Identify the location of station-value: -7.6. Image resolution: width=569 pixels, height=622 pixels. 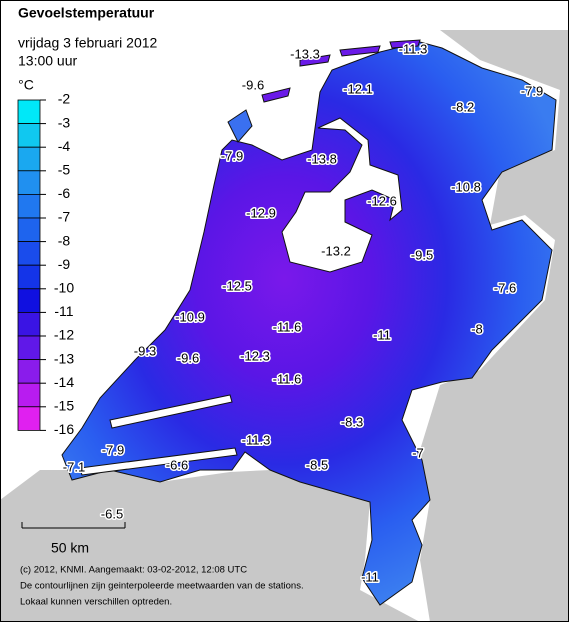
(505, 287).